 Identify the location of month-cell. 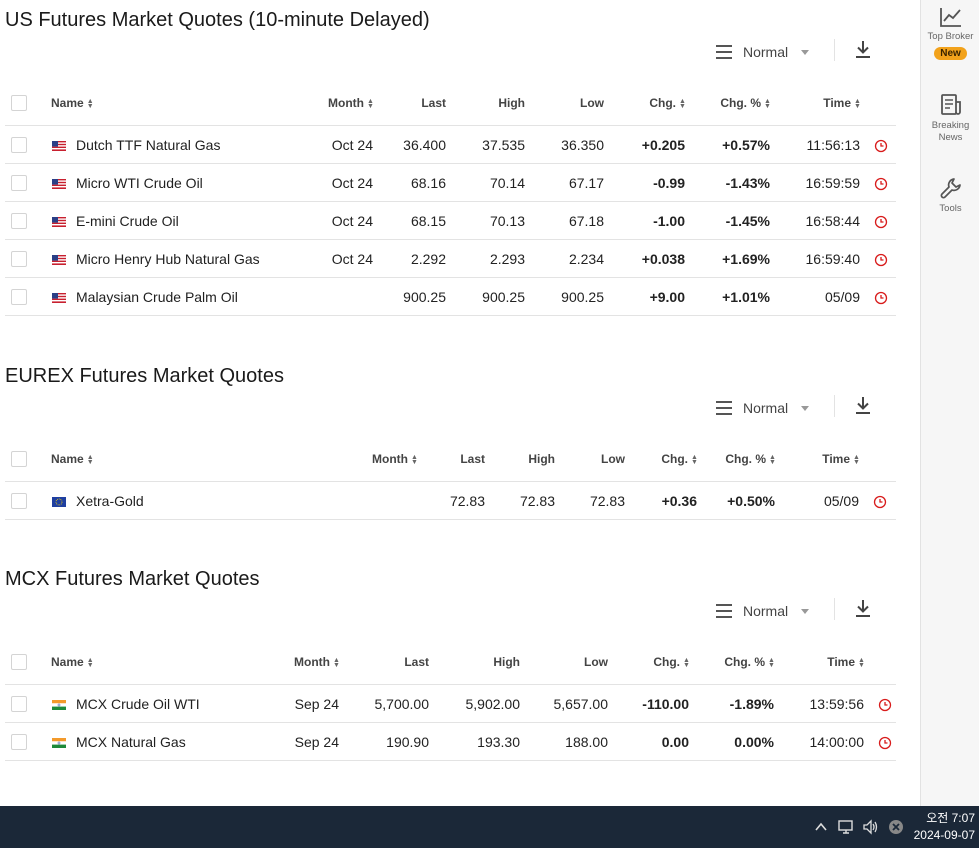
(384, 500).